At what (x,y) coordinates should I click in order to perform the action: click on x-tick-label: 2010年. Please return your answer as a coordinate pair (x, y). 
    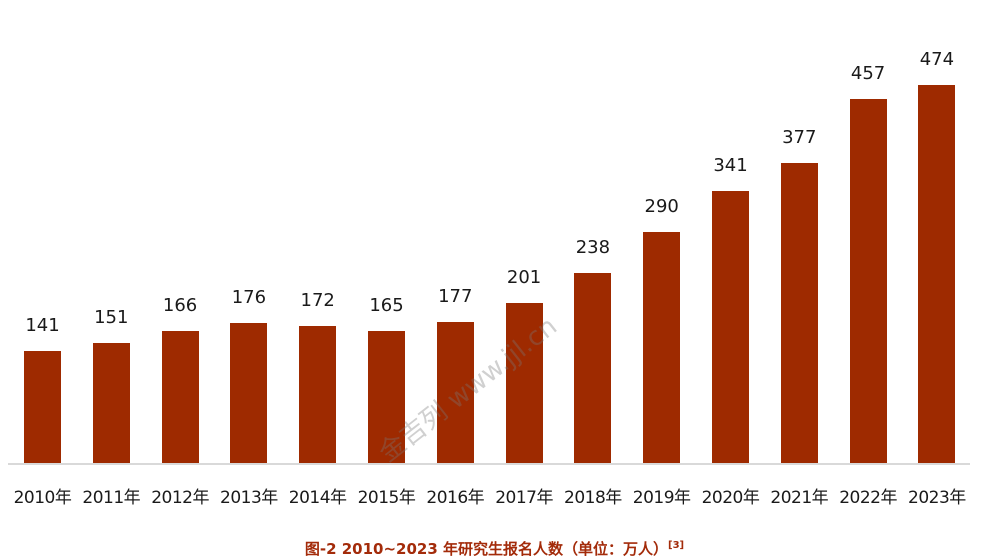
    Looking at the image, I should click on (42, 498).